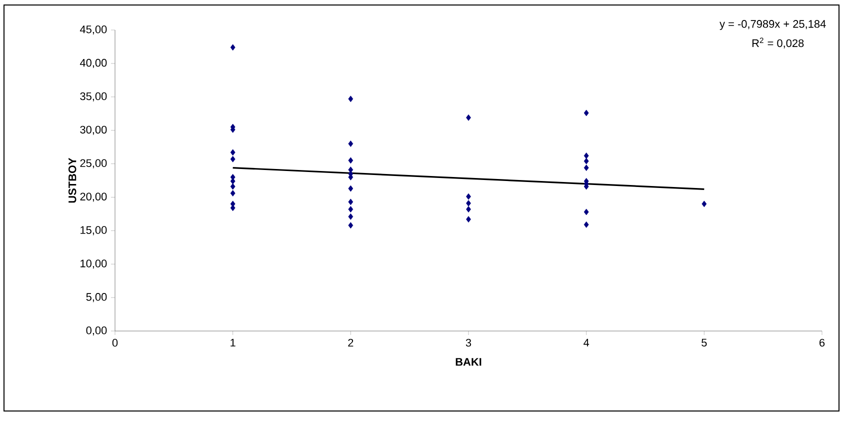  What do you see at coordinates (93, 30) in the screenshot?
I see `y-tick-label: 45,00` at bounding box center [93, 30].